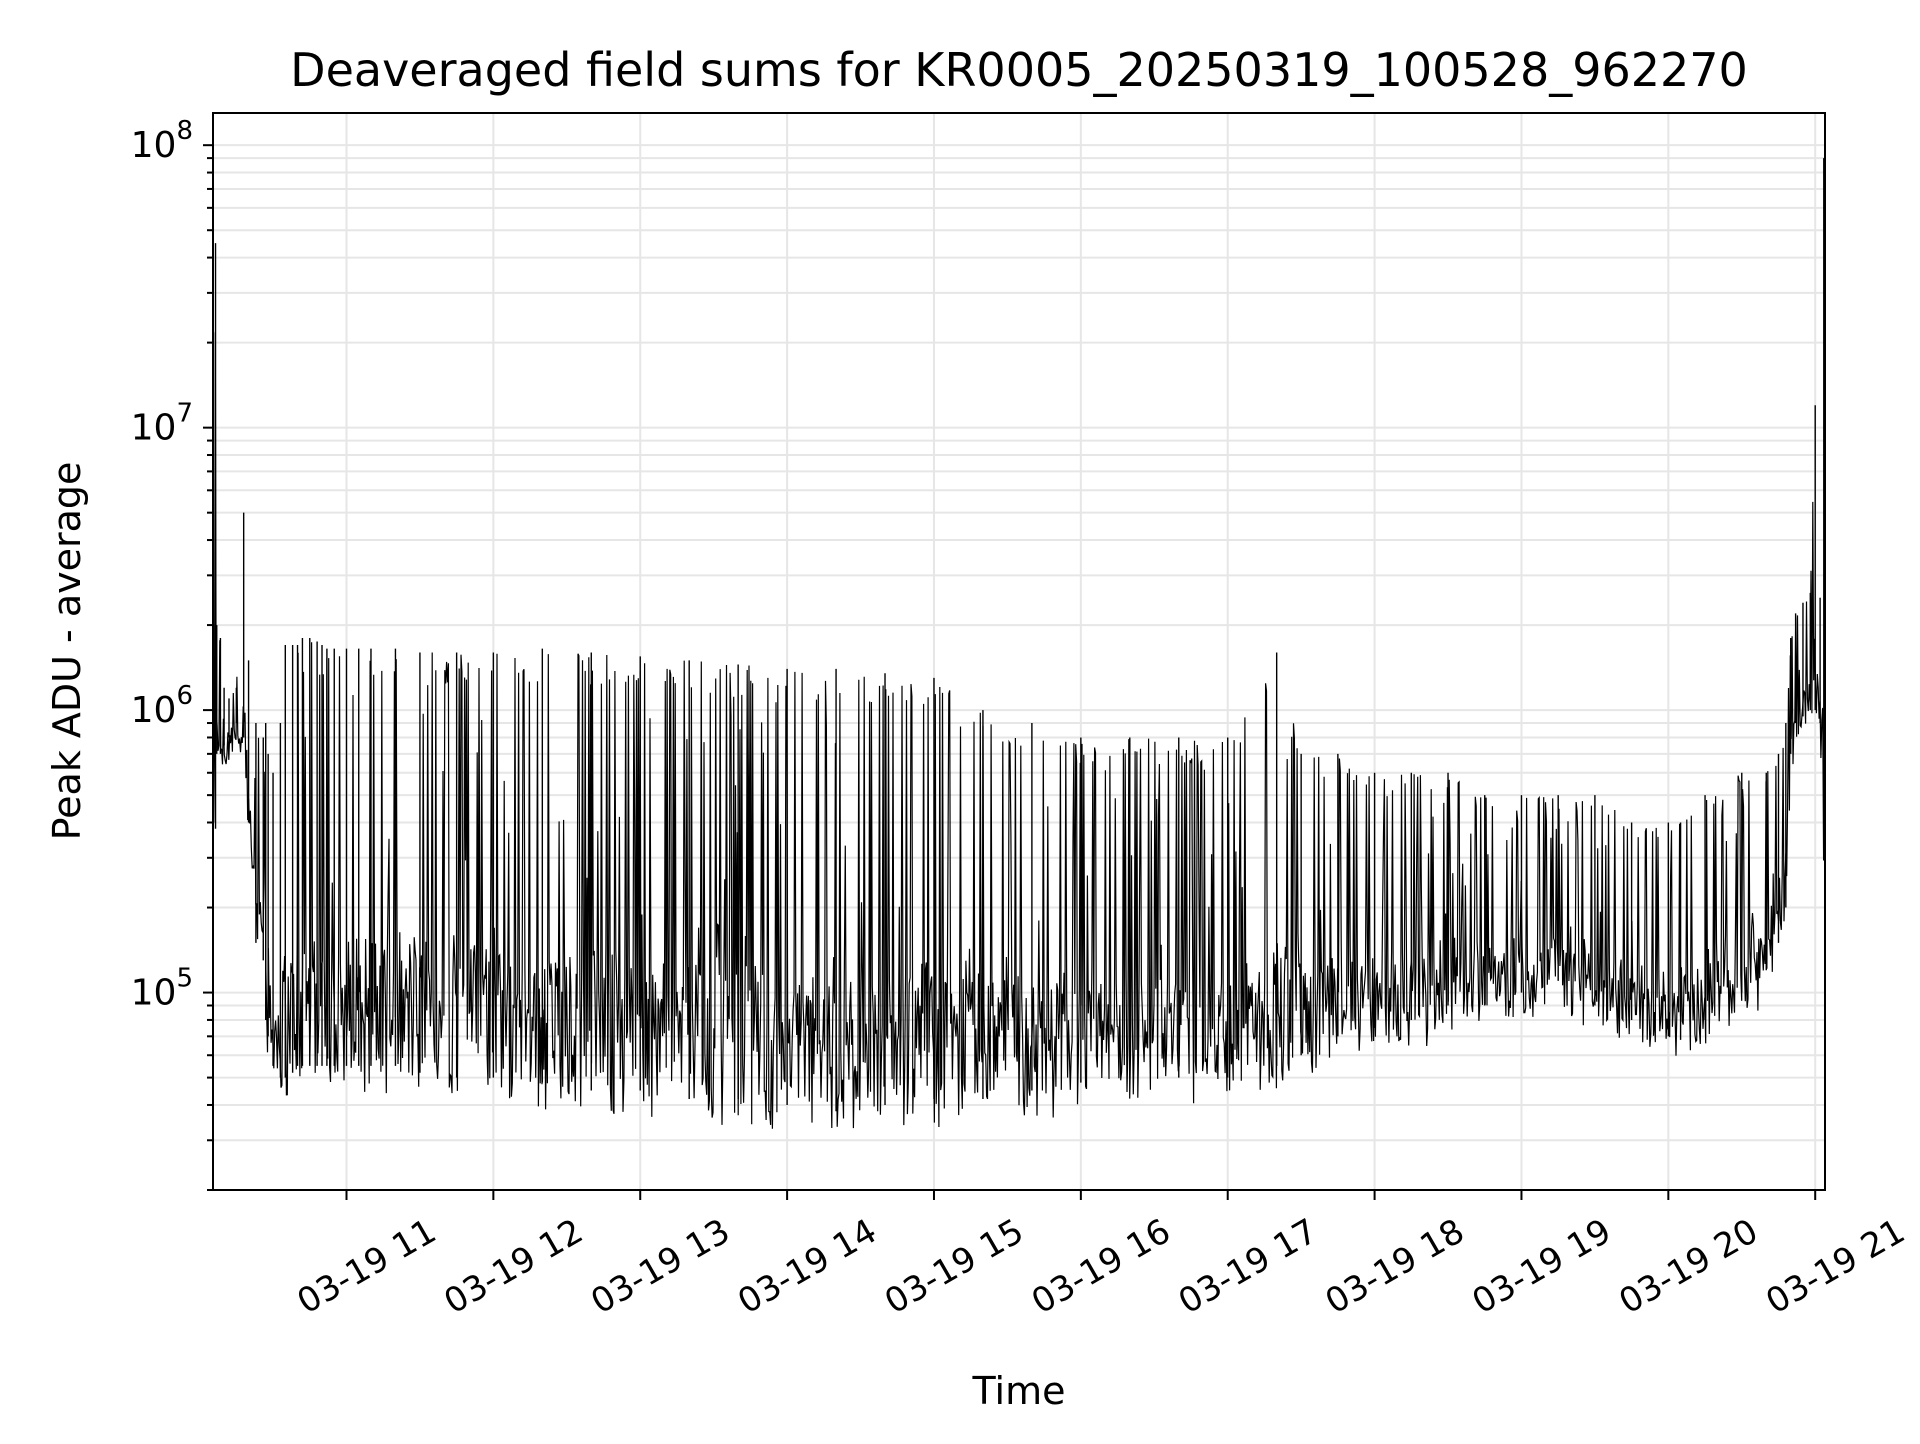  Describe the element at coordinates (1395, 1266) in the screenshot. I see `x-tick-label: 03-19 18` at that location.